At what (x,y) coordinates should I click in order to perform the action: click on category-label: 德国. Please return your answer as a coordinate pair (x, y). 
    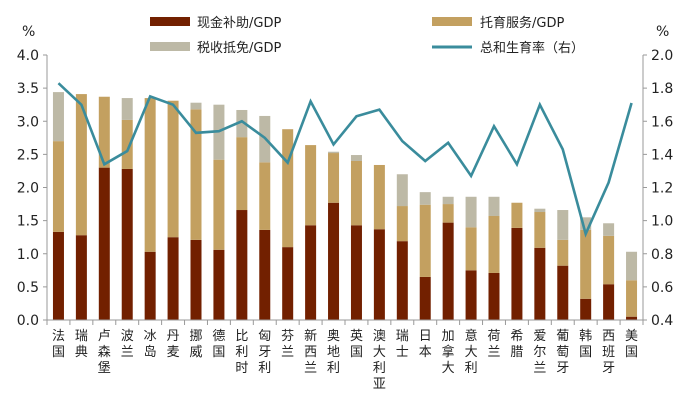
    Looking at the image, I should click on (218, 344).